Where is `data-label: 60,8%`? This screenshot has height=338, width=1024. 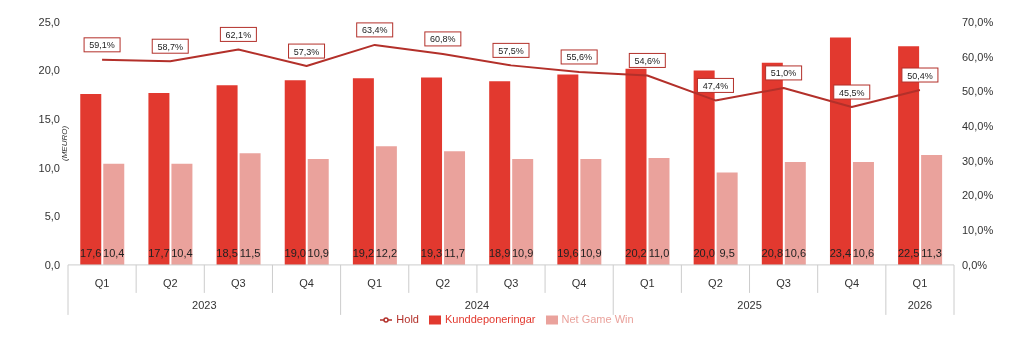
data-label: 60,8% is located at coordinates (443, 39).